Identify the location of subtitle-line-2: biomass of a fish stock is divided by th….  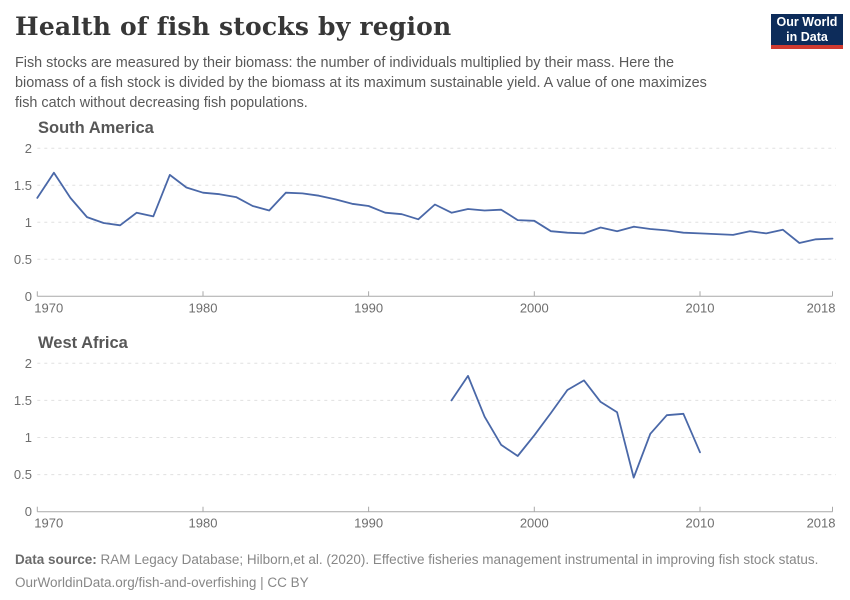
(361, 83).